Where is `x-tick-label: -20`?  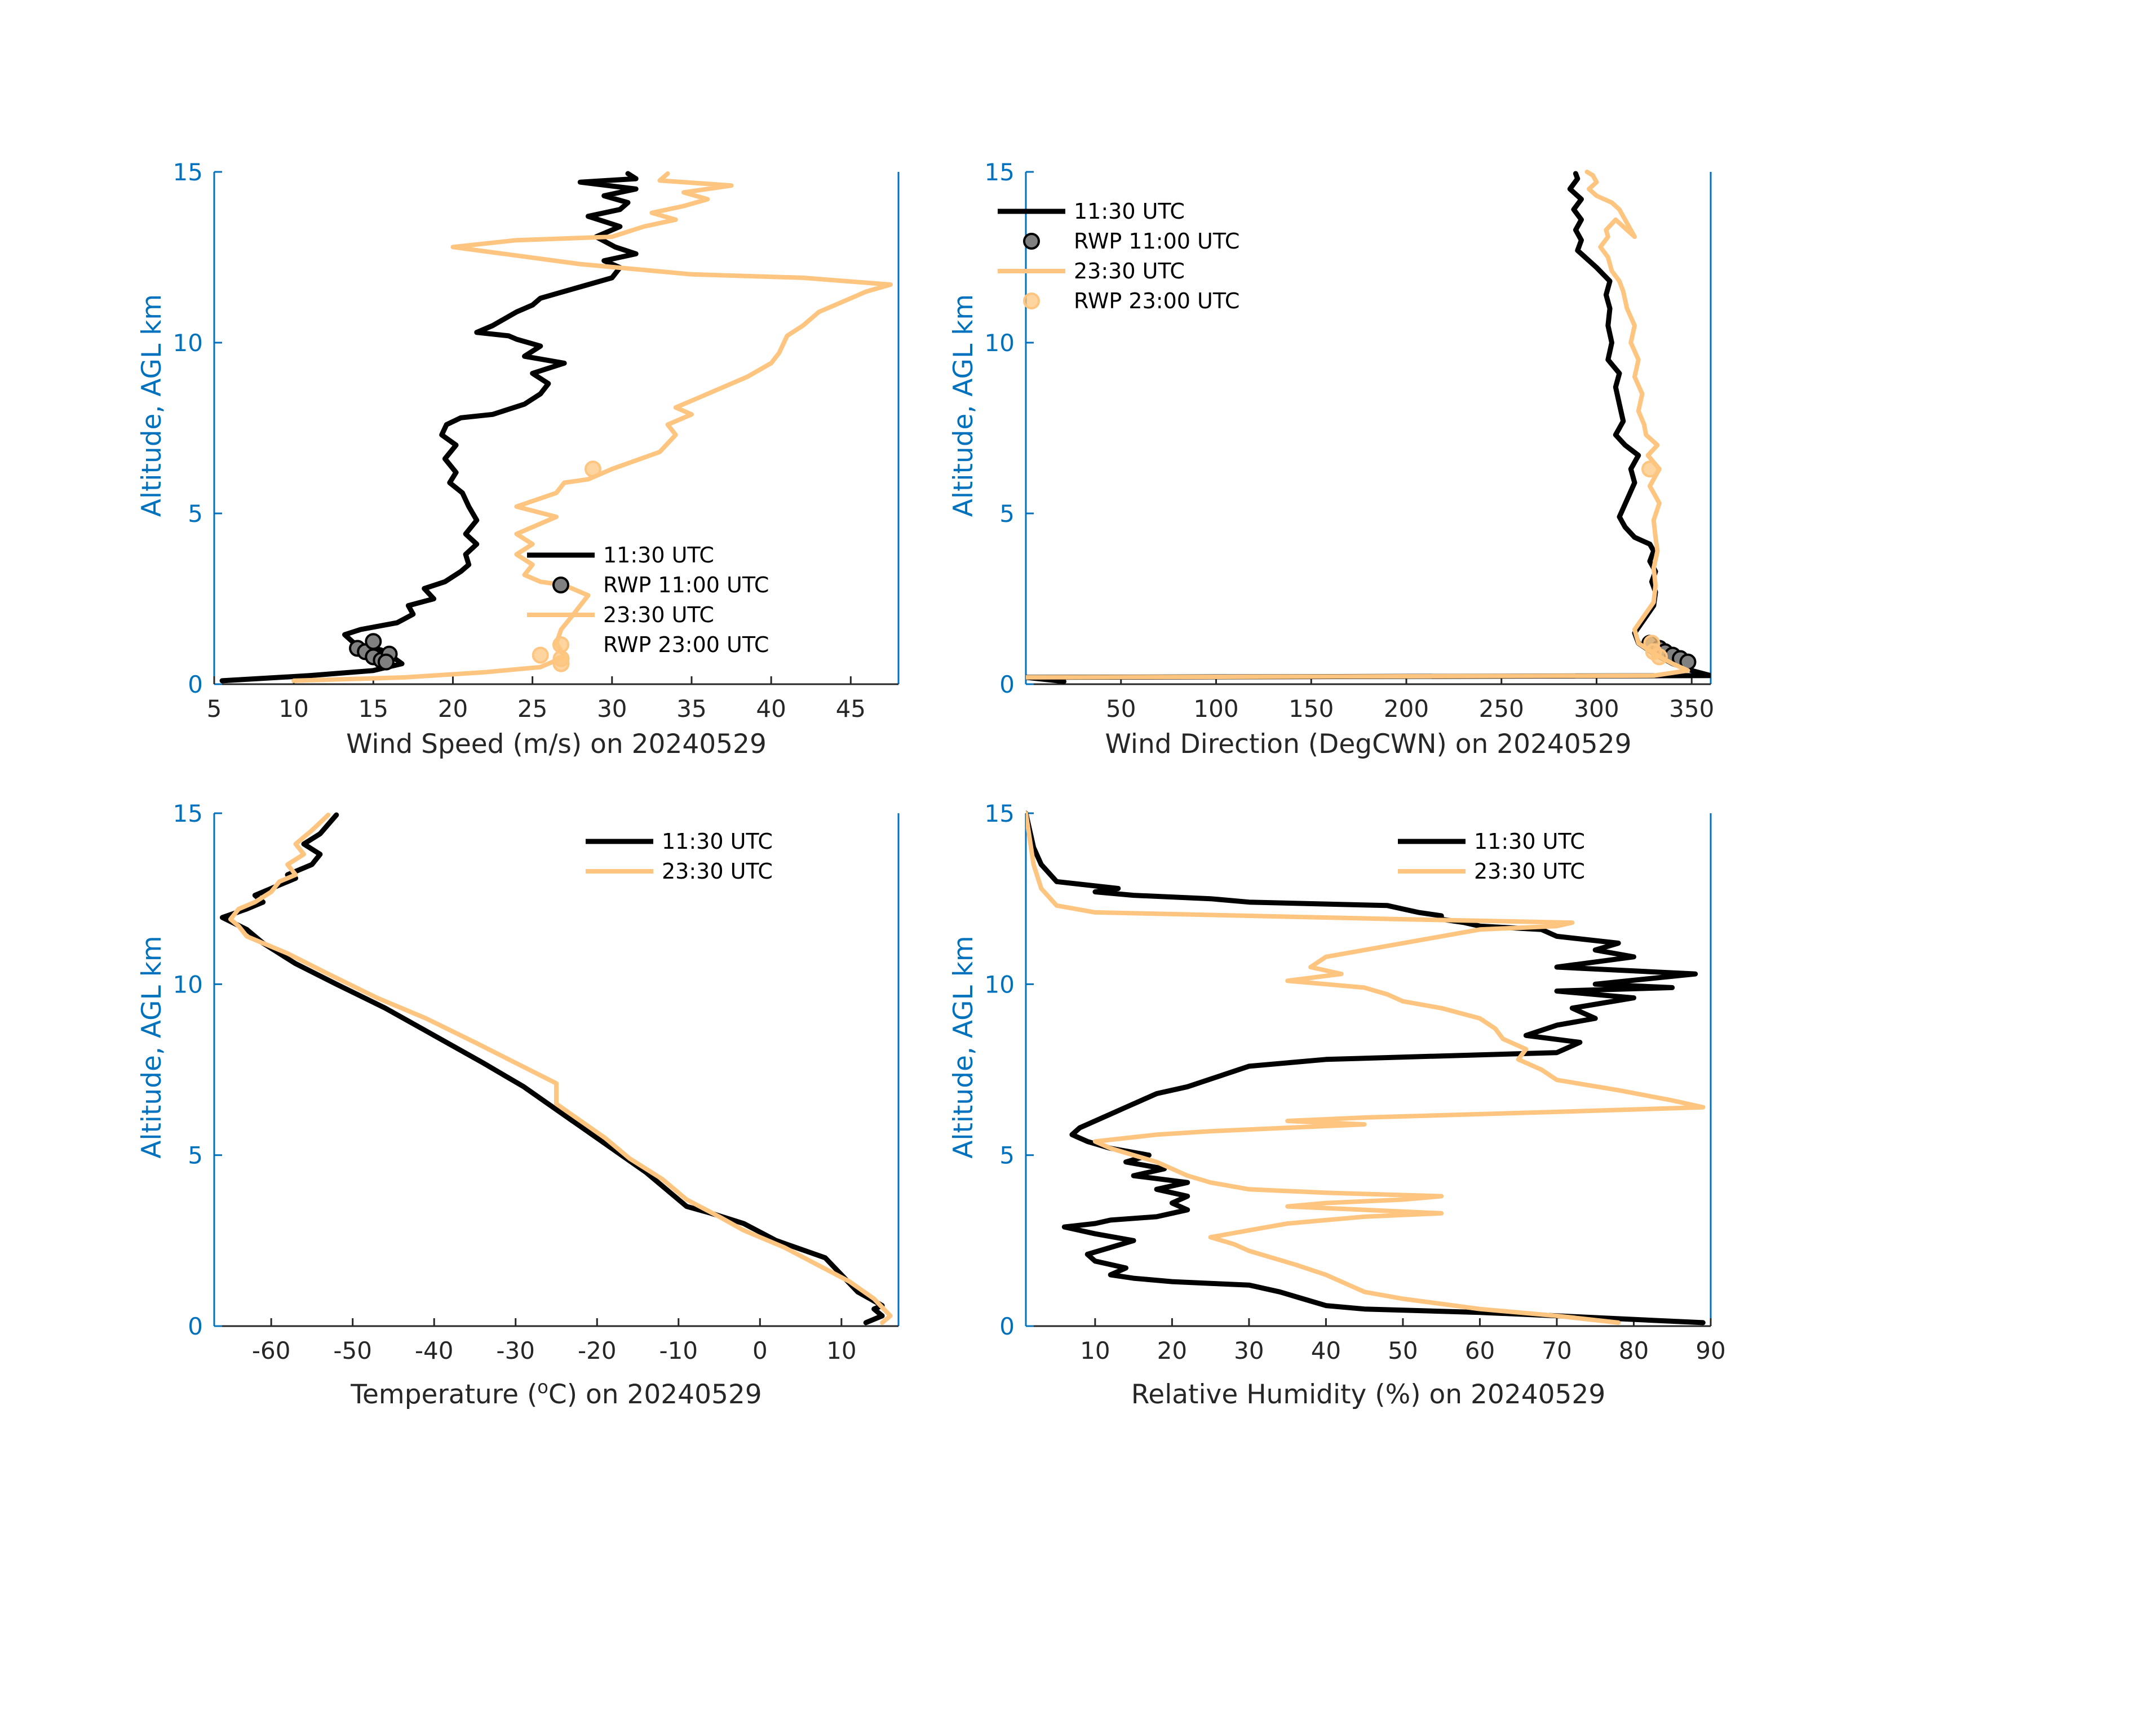
x-tick-label: -20 is located at coordinates (597, 1350).